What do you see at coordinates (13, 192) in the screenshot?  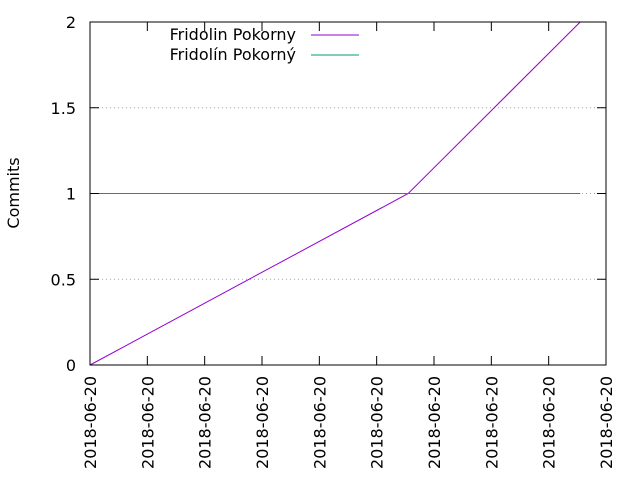 I see `y-axis-label: Commits` at bounding box center [13, 192].